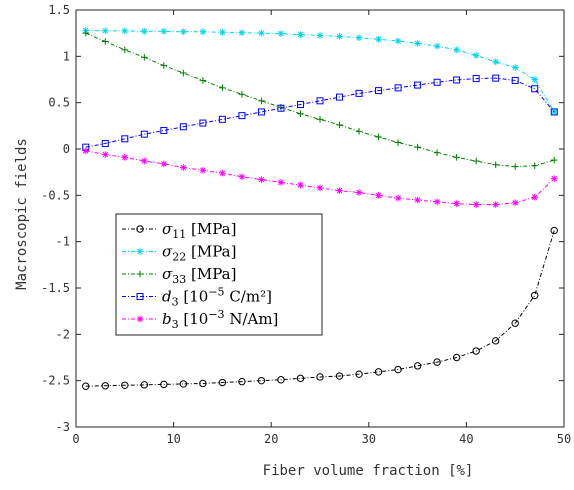 The width and height of the screenshot is (574, 490). Describe the element at coordinates (199, 253) in the screenshot. I see `legend-entry-label: σ22 [MPa]` at that location.